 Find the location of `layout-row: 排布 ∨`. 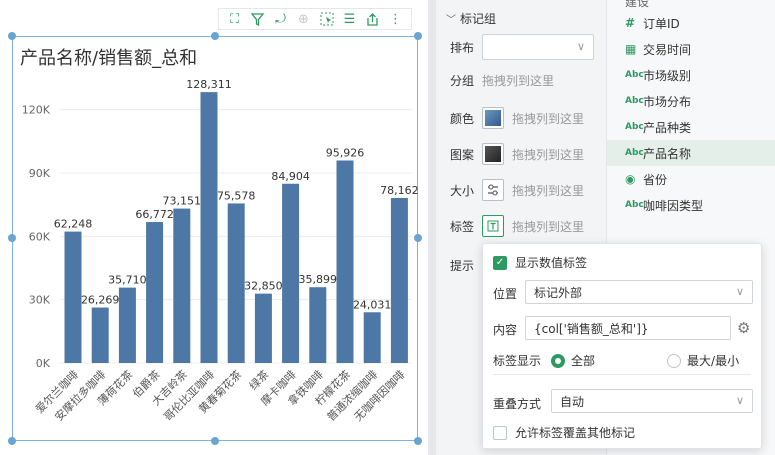

layout-row: 排布 ∨ is located at coordinates (522, 47).